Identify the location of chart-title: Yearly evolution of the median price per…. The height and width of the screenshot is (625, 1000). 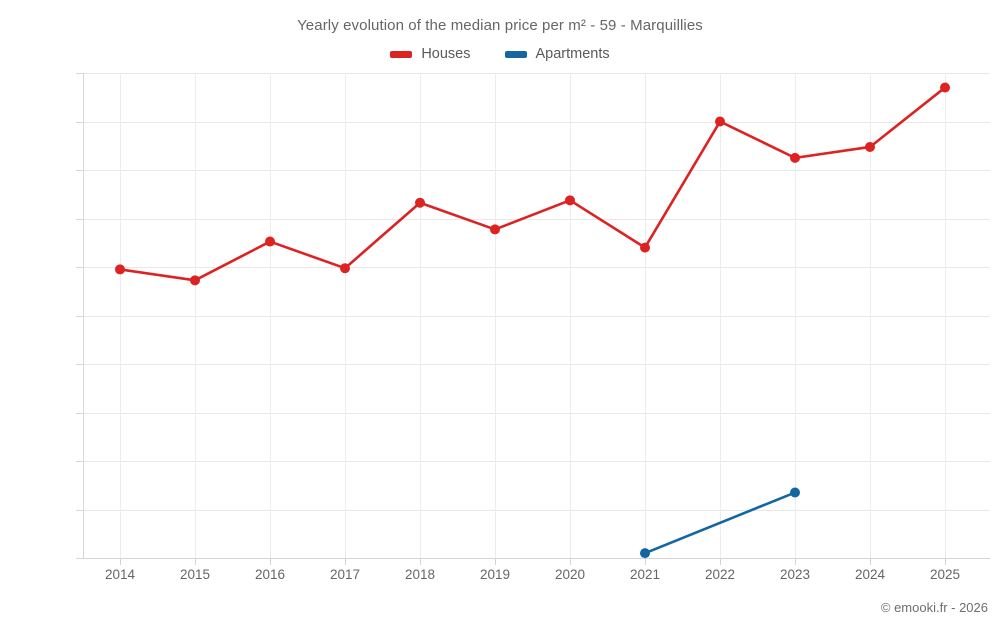
(500, 25).